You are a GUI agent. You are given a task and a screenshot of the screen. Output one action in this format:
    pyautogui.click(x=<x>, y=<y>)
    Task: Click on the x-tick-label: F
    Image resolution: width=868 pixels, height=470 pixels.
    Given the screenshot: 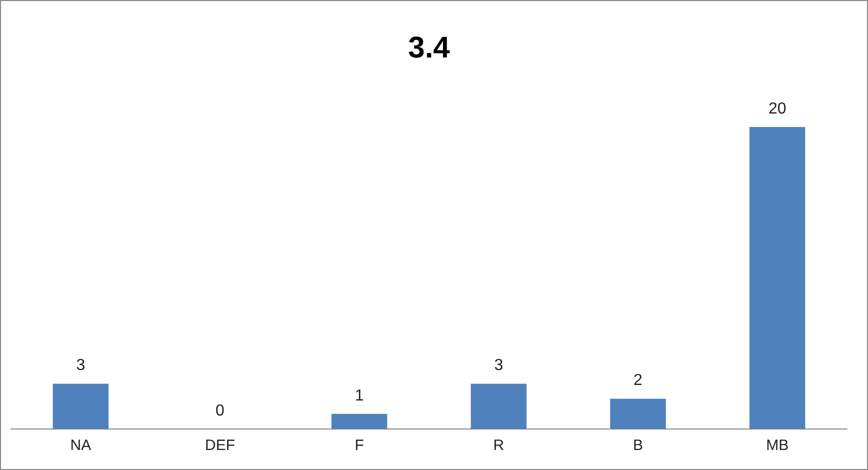 What is the action you would take?
    pyautogui.click(x=359, y=445)
    